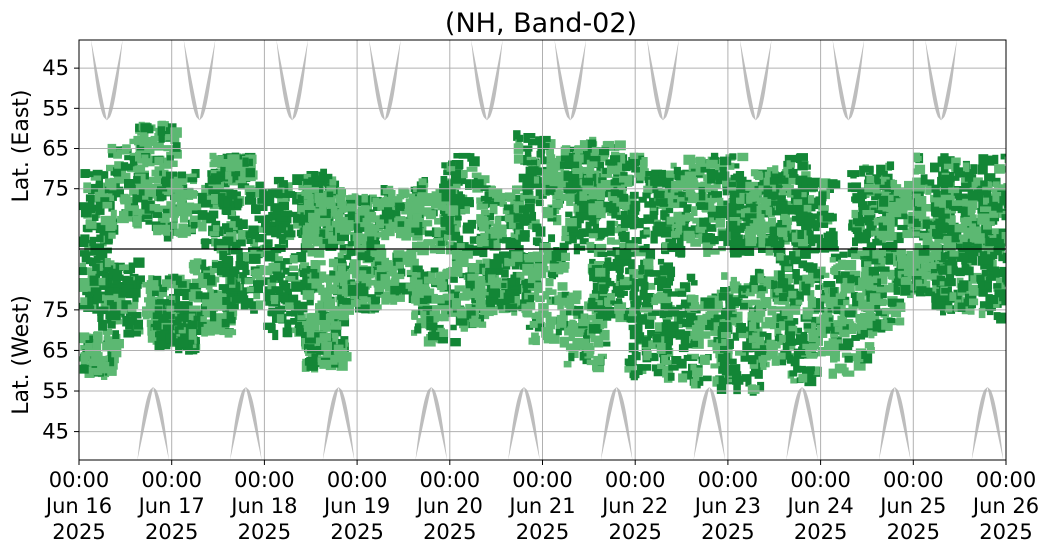  I want to click on y-tick-label-top-2: 65, so click(55, 149).